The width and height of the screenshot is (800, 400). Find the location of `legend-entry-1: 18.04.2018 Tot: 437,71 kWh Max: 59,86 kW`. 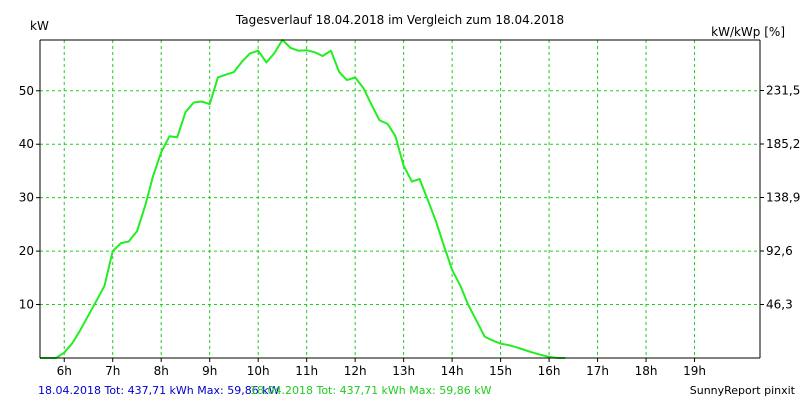

legend-entry-1: 18.04.2018 Tot: 437,71 kWh Max: 59,86 kW is located at coordinates (159, 390).